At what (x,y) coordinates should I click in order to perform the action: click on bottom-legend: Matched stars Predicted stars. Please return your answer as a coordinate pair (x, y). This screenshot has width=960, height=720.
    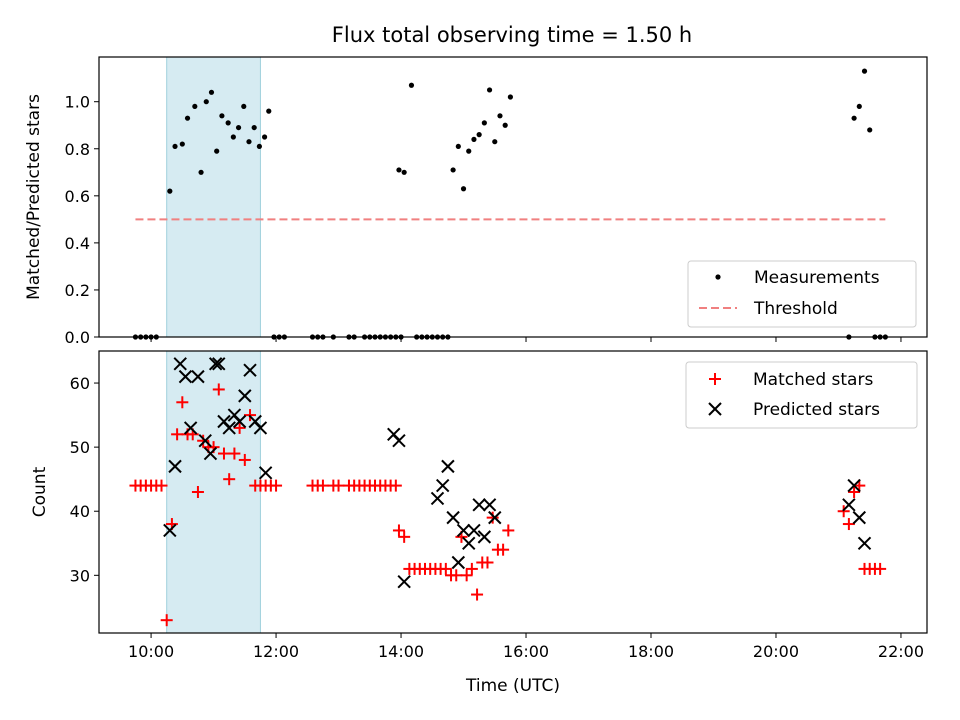
    Looking at the image, I should click on (801, 395).